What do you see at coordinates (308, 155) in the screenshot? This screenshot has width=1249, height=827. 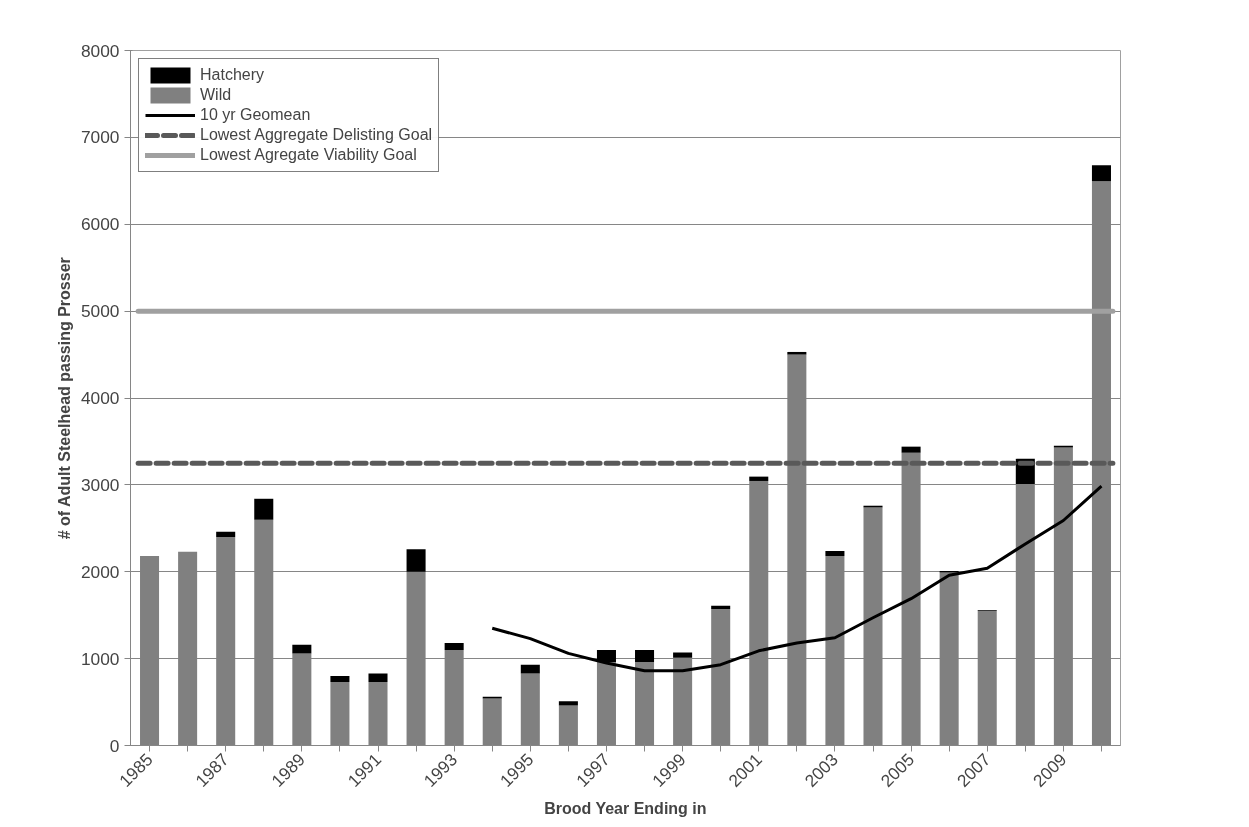 I see `legend-label: Lowest Agregate Viability Goal` at bounding box center [308, 155].